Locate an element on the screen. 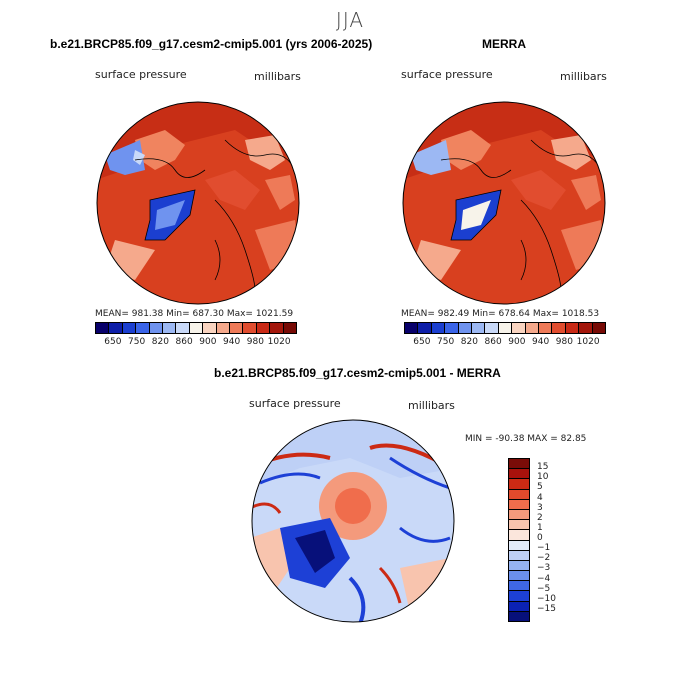  colorbar-label: −10 is located at coordinates (546, 598).